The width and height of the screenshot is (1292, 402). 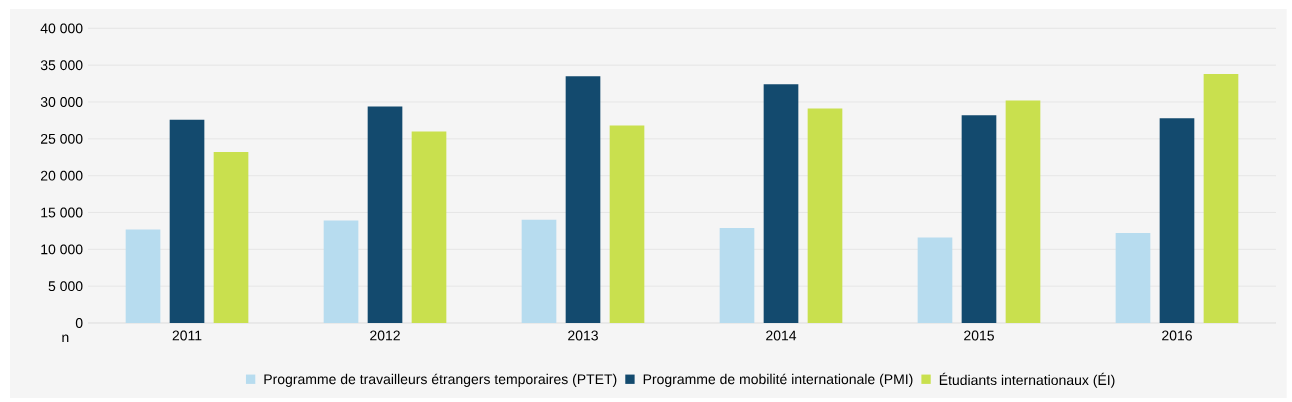 I want to click on y-tick-label: 15 000, so click(x=62, y=212).